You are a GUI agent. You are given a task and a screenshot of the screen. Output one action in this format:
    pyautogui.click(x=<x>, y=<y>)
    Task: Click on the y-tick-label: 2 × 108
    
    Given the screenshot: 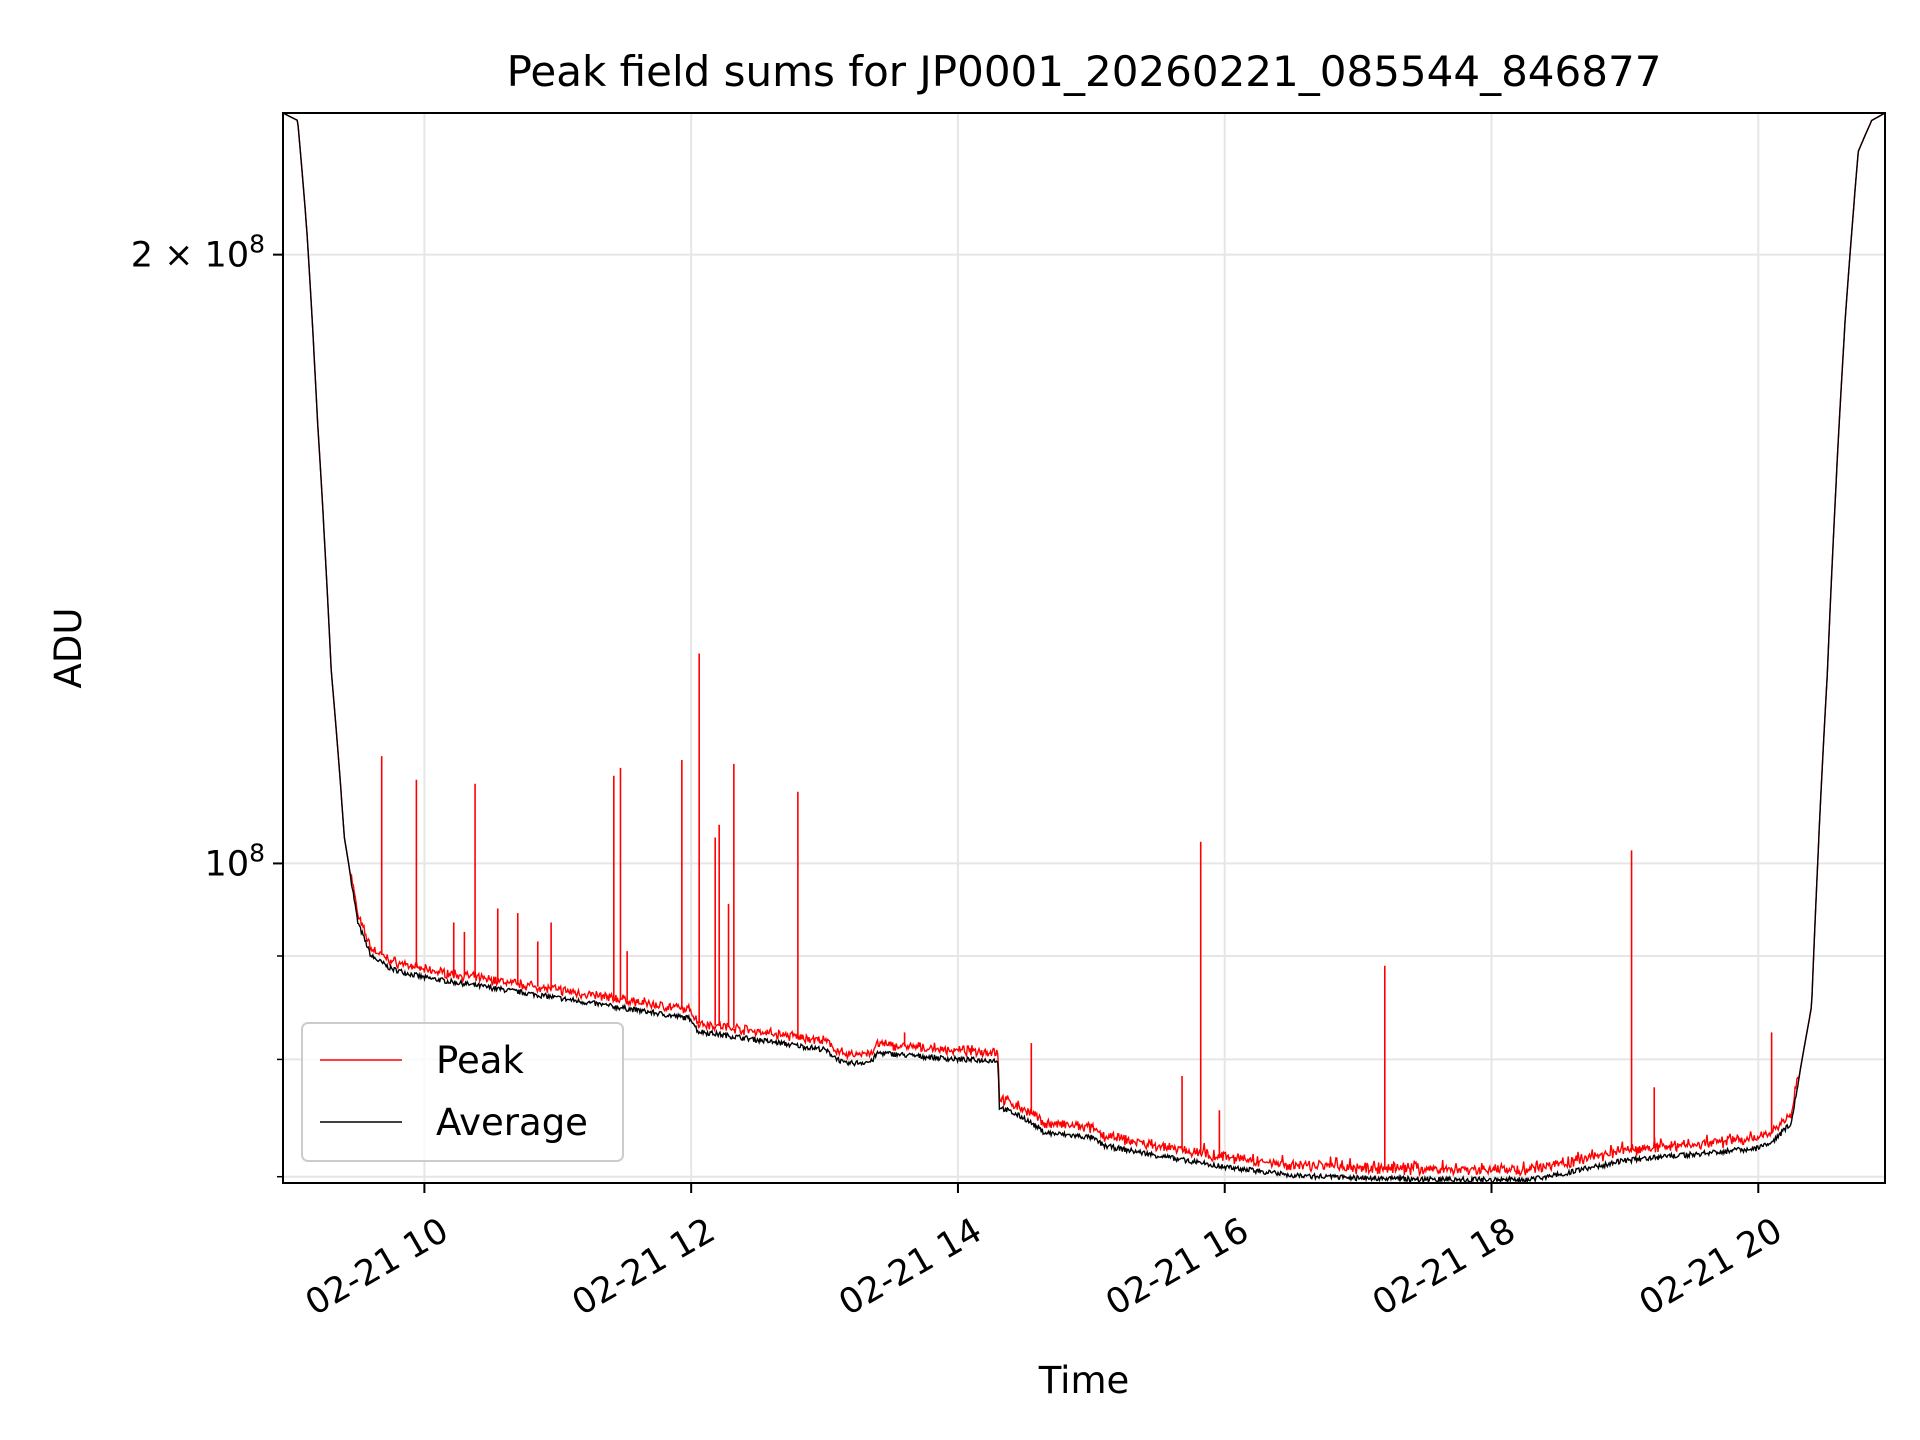 What is the action you would take?
    pyautogui.click(x=198, y=253)
    